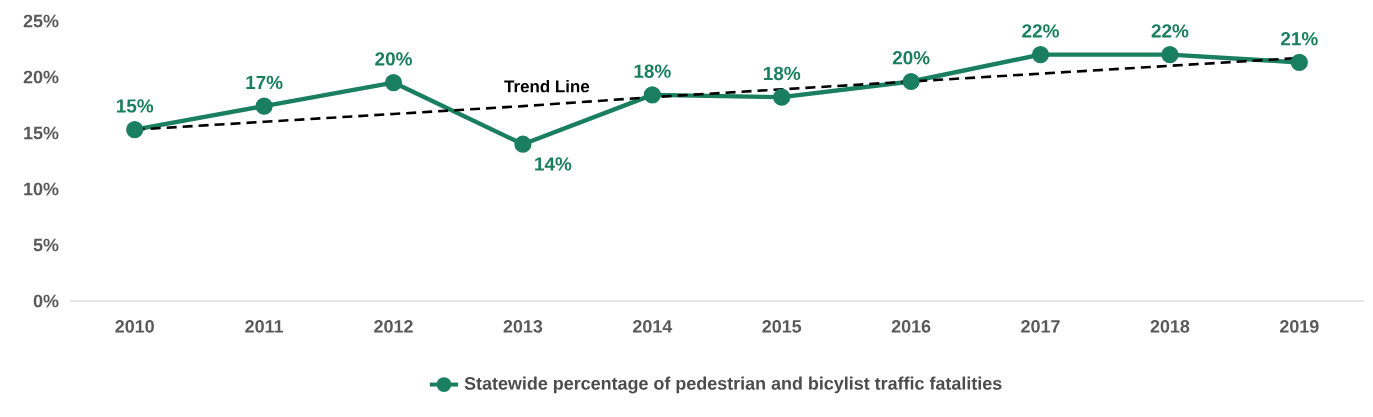 This screenshot has width=1373, height=417. I want to click on x-tick-label: 2016, so click(911, 326).